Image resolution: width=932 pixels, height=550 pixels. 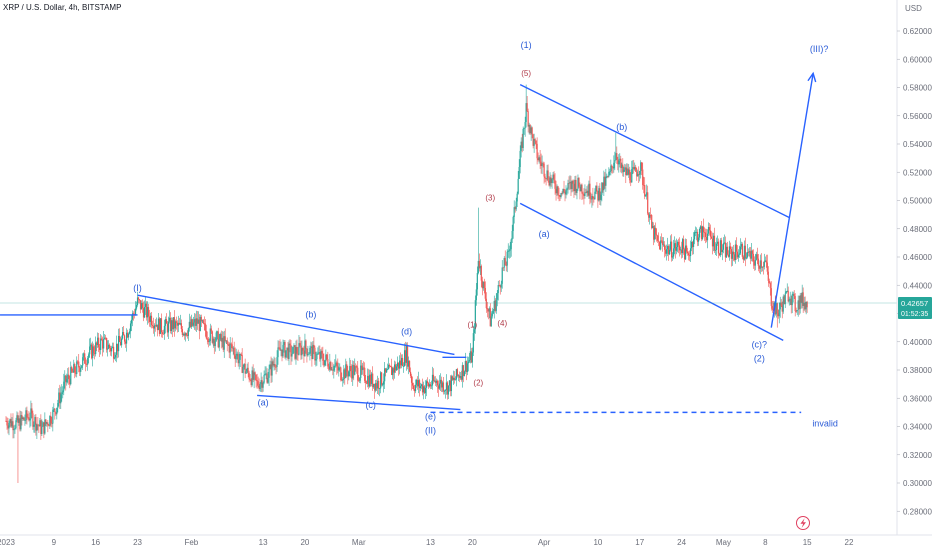 I want to click on time-axis: 2023 9 16 23 Feb 13 20 Mar 13 20 Apr 10 17 24 May 8 15 22, so click(x=466, y=542).